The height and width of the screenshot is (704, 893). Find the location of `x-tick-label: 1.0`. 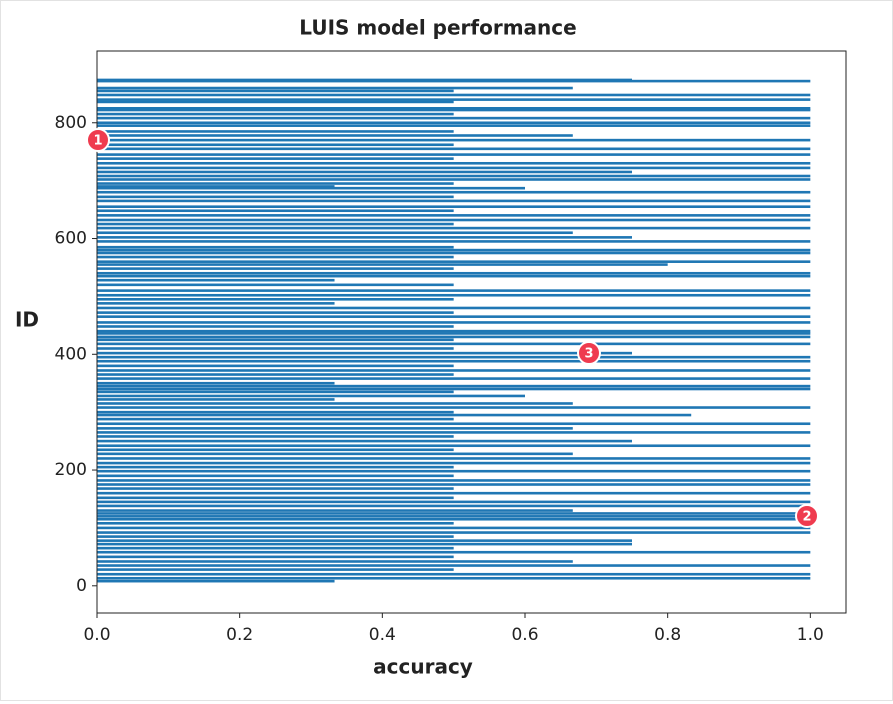

x-tick-label: 1.0 is located at coordinates (810, 635).